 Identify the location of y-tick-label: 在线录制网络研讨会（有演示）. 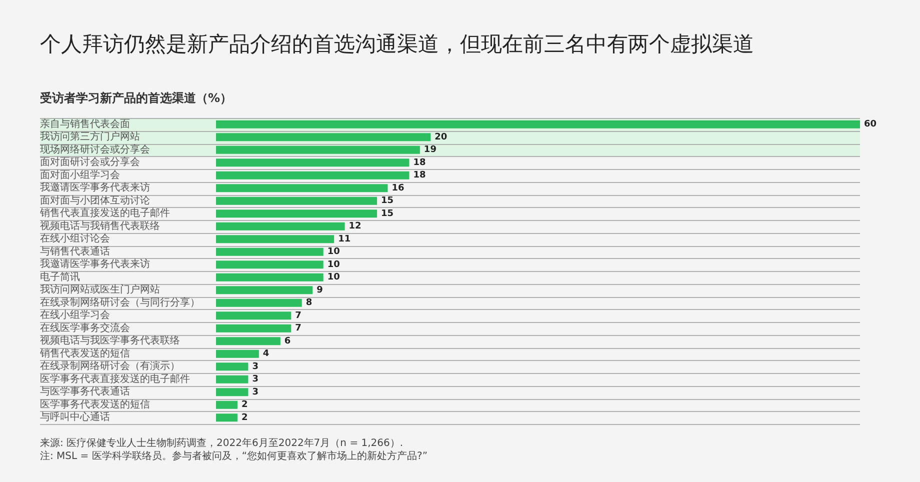
(110, 366).